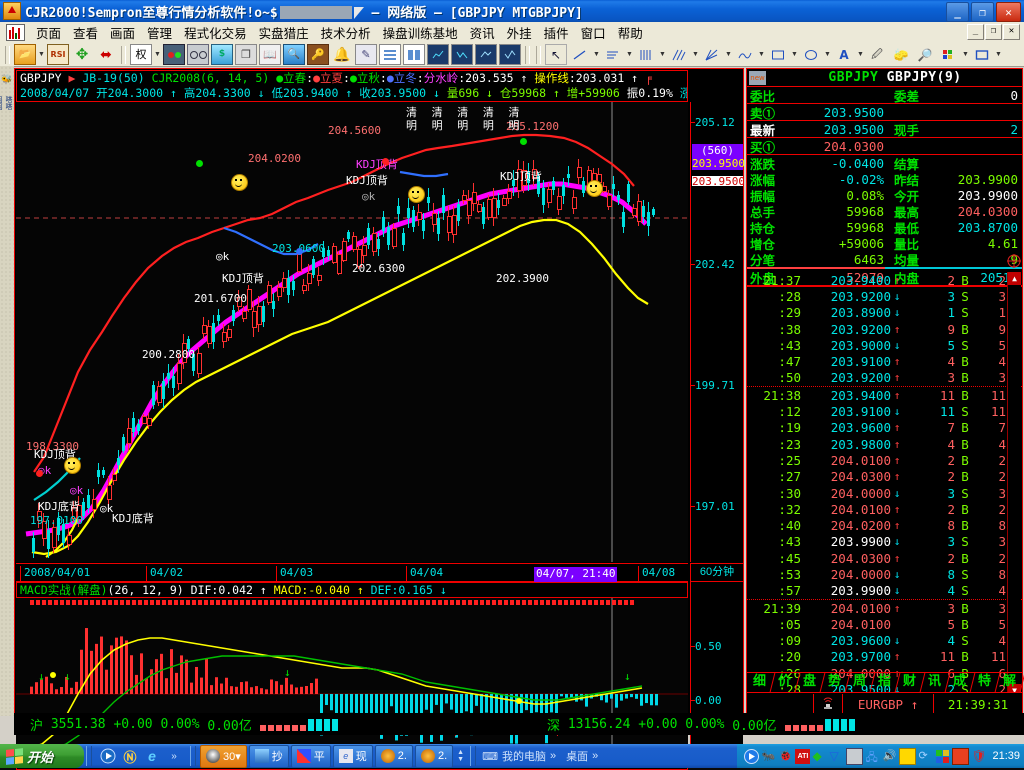 The image size is (1024, 770). I want to click on tick-row: 21:39 204.0100 ↑ 3 B 3, so click(884, 607).